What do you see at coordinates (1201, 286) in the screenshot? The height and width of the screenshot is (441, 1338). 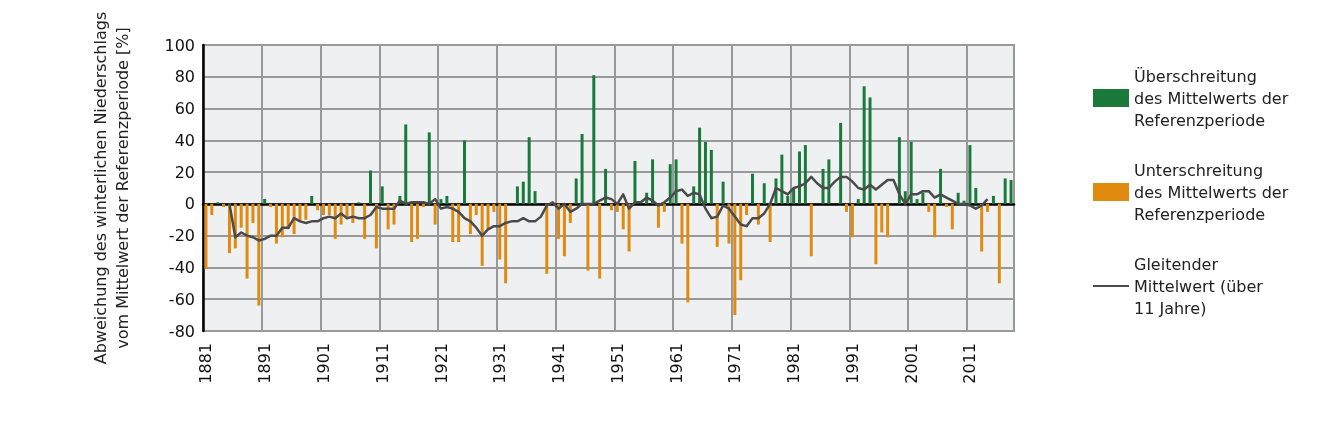 I see `legend-label: Gleitender Mittelwert (über 11 Jahre)` at bounding box center [1201, 286].